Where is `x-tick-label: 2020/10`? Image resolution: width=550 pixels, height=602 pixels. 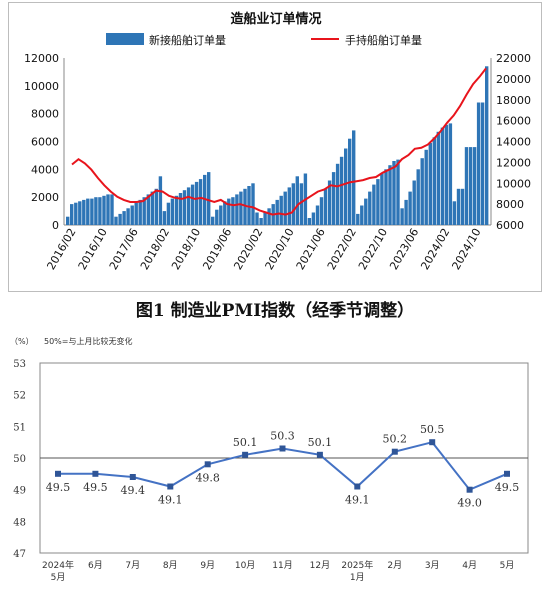 x-tick-label: 2020/10 is located at coordinates (280, 249).